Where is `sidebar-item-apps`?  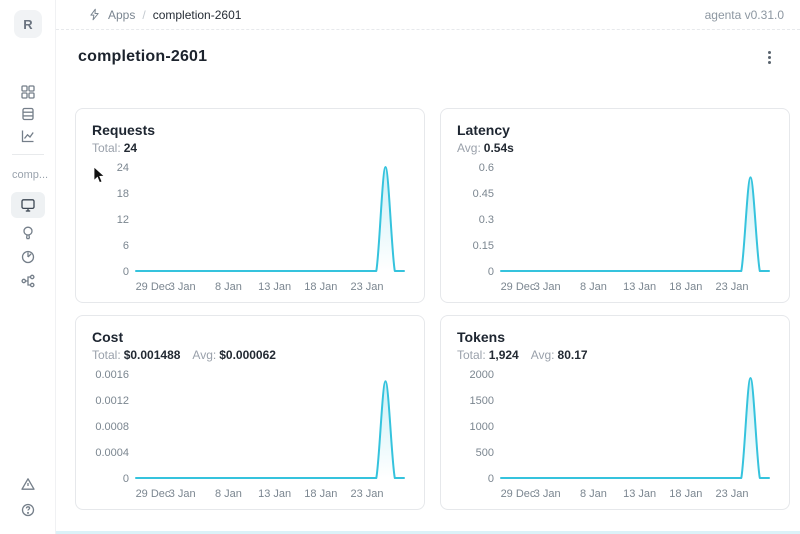 sidebar-item-apps is located at coordinates (28, 92).